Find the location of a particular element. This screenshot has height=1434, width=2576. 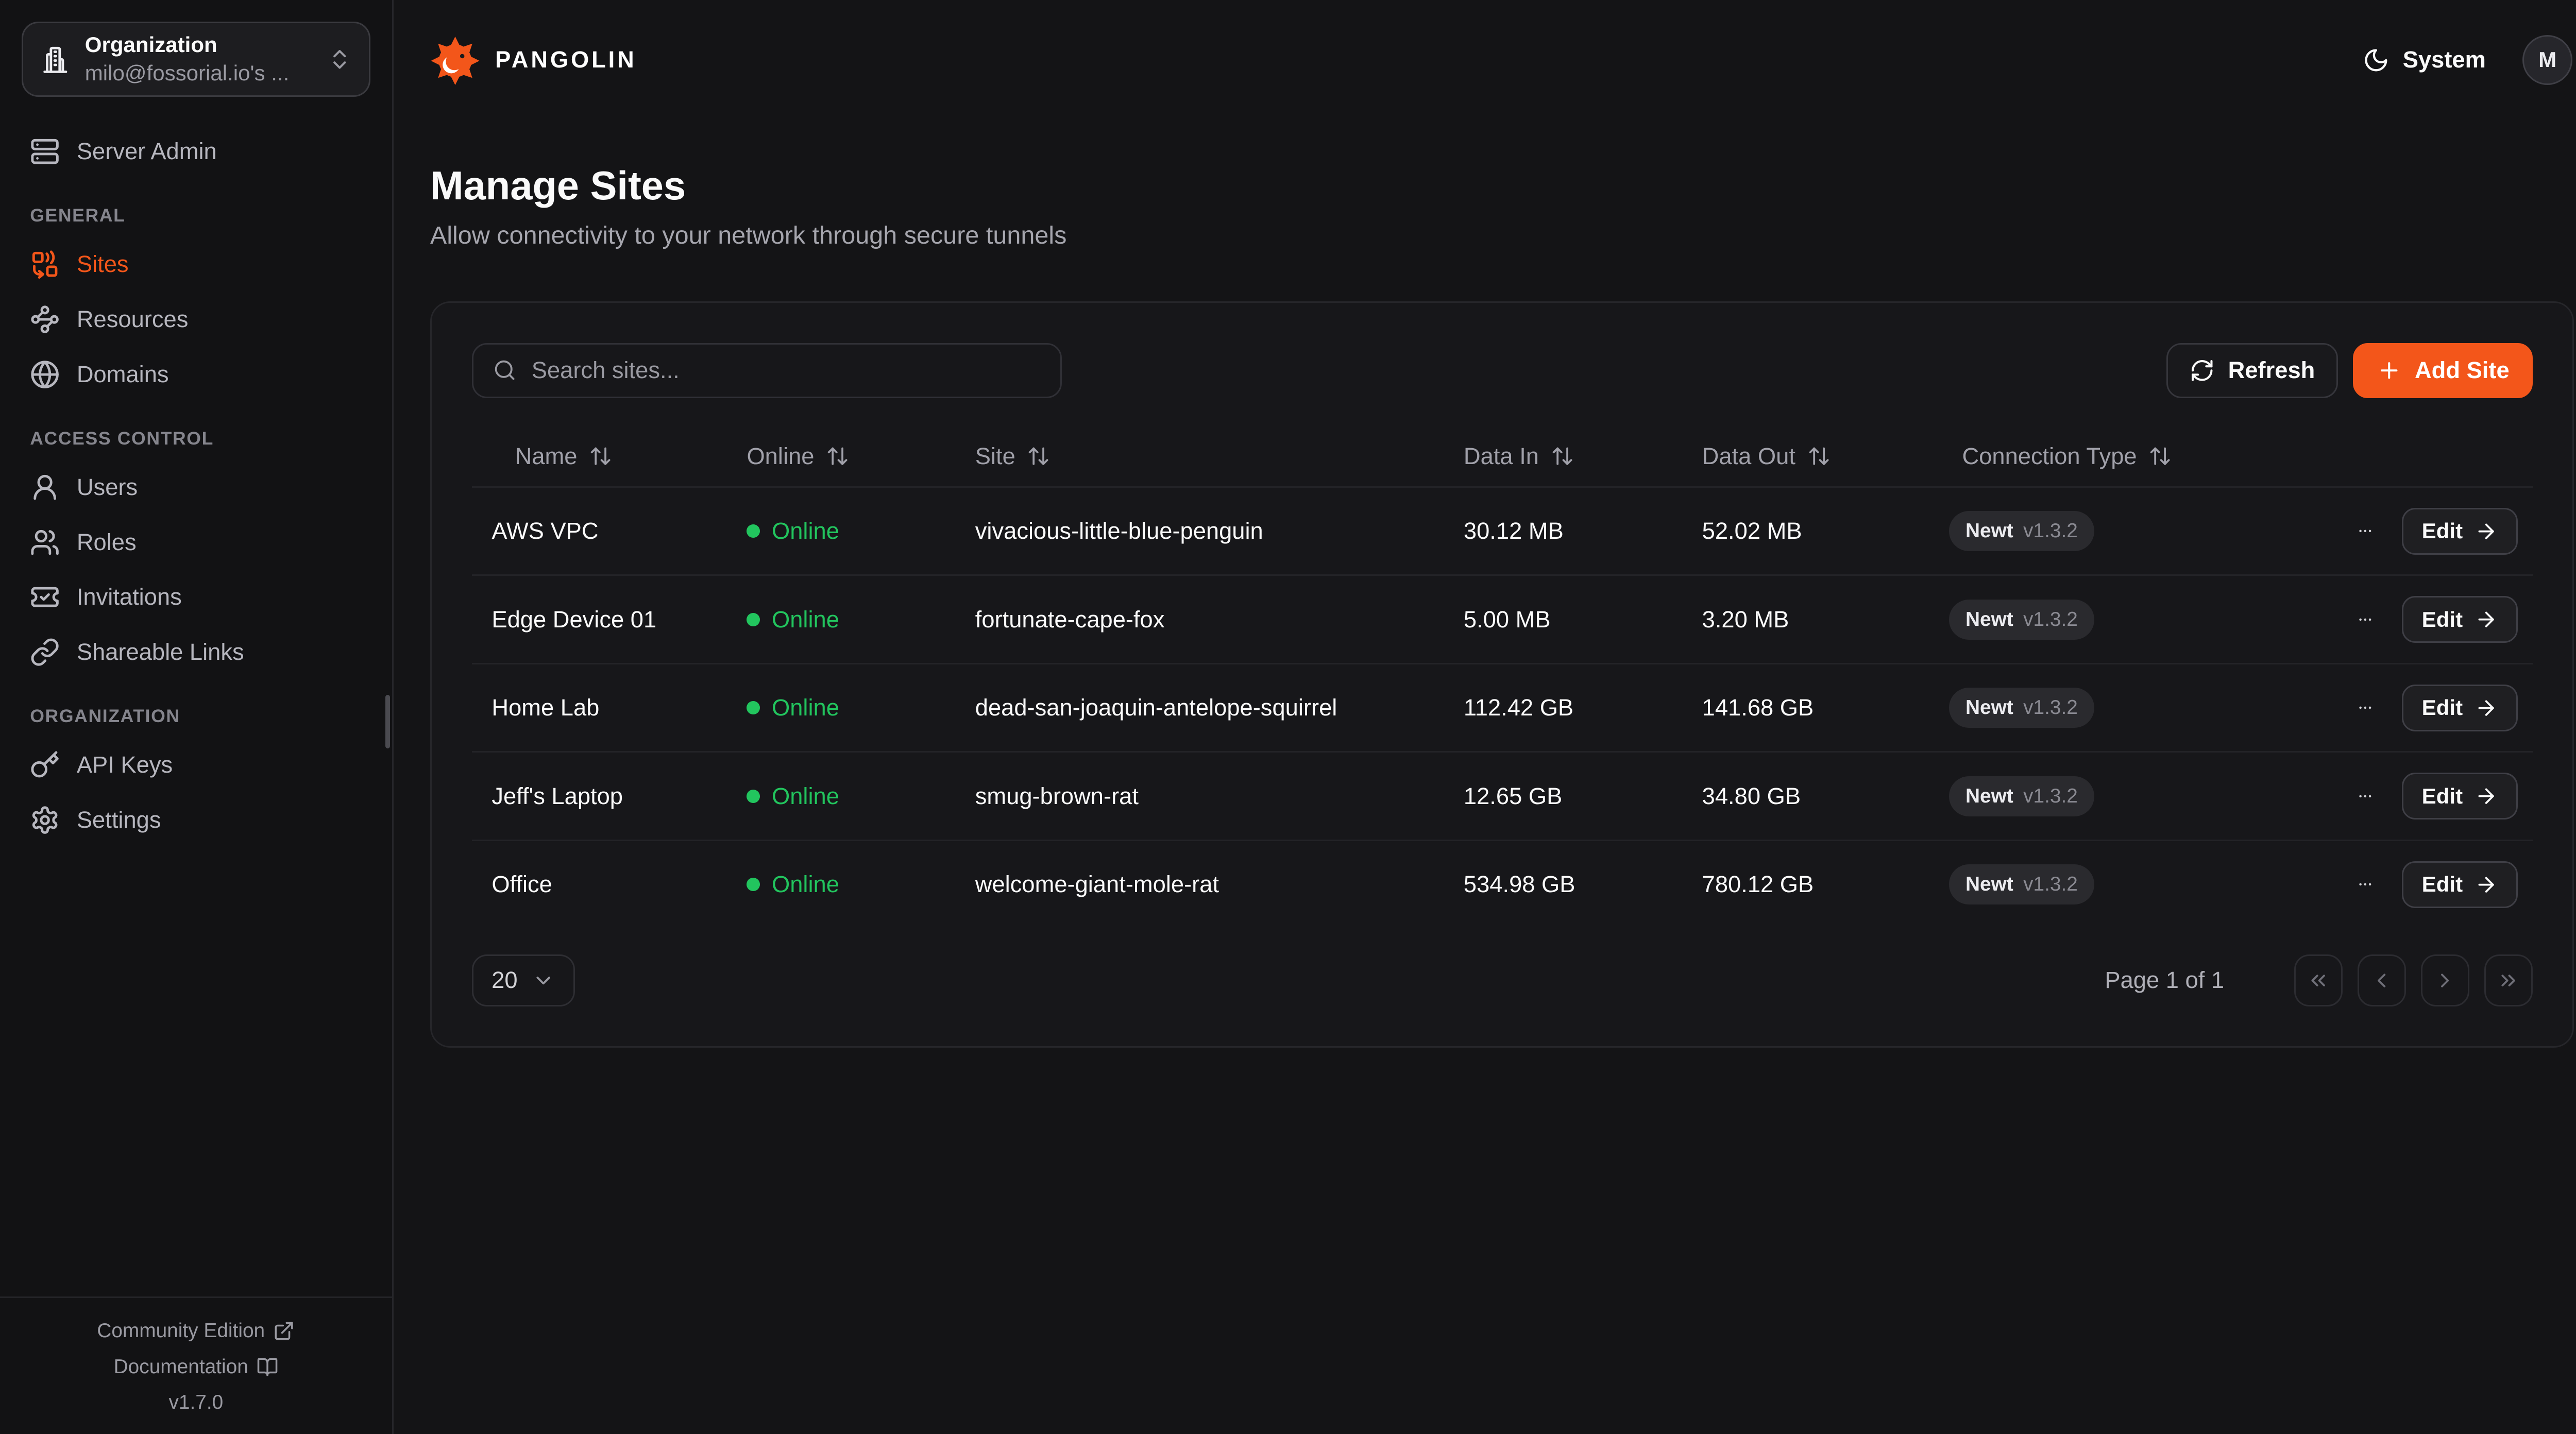

sidebar-item-api-keys: API Keys is located at coordinates (196, 765).